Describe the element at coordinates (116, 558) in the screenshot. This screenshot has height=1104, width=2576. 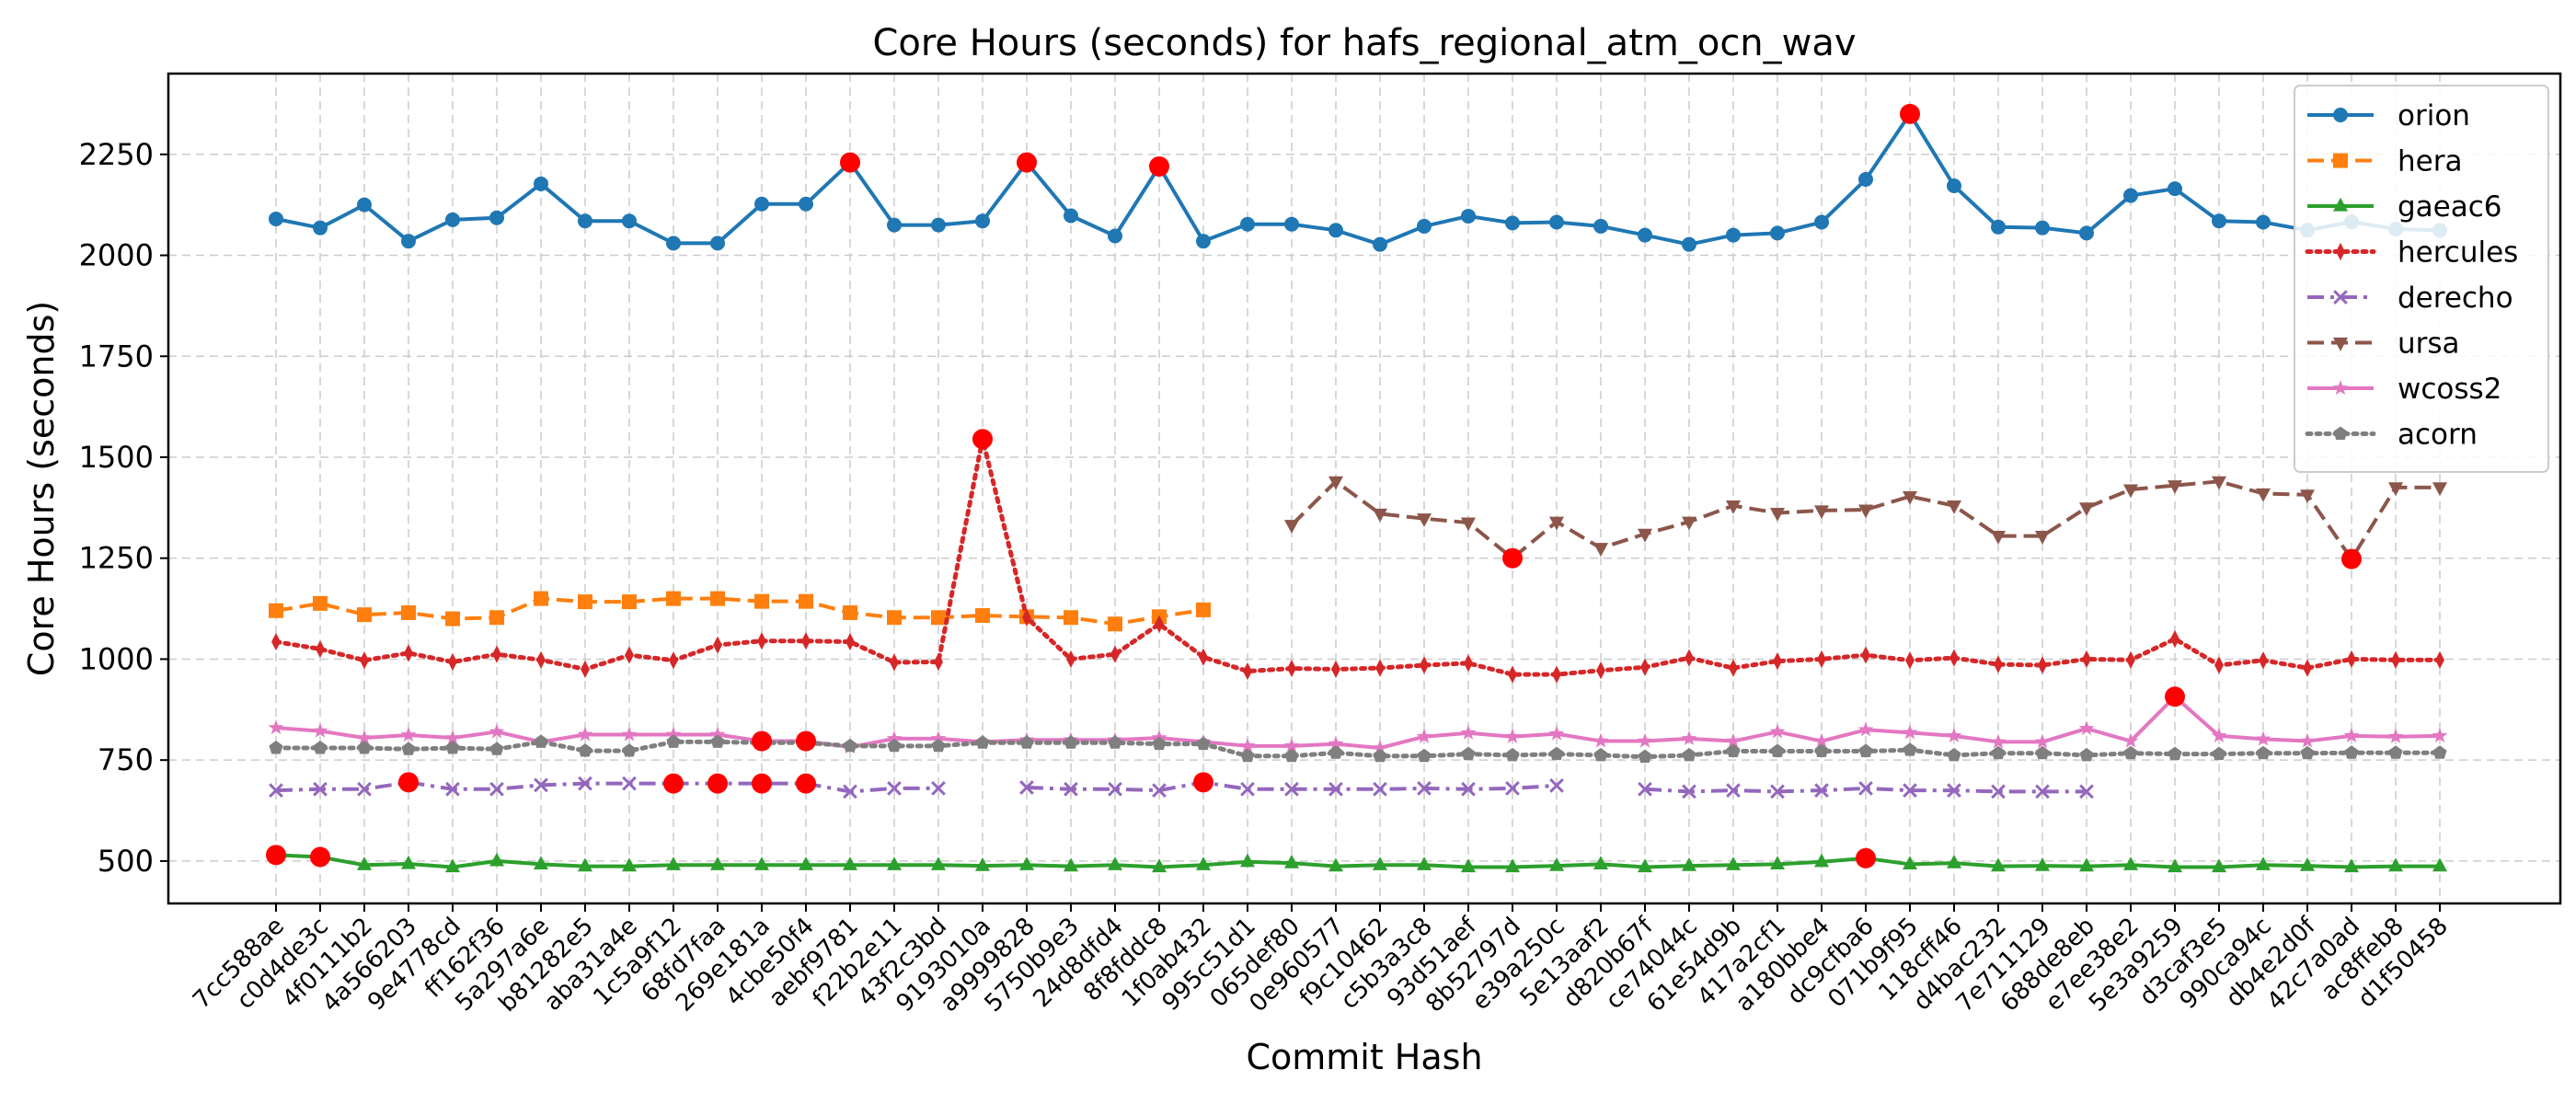
I see `y-tick-label: 1250` at that location.